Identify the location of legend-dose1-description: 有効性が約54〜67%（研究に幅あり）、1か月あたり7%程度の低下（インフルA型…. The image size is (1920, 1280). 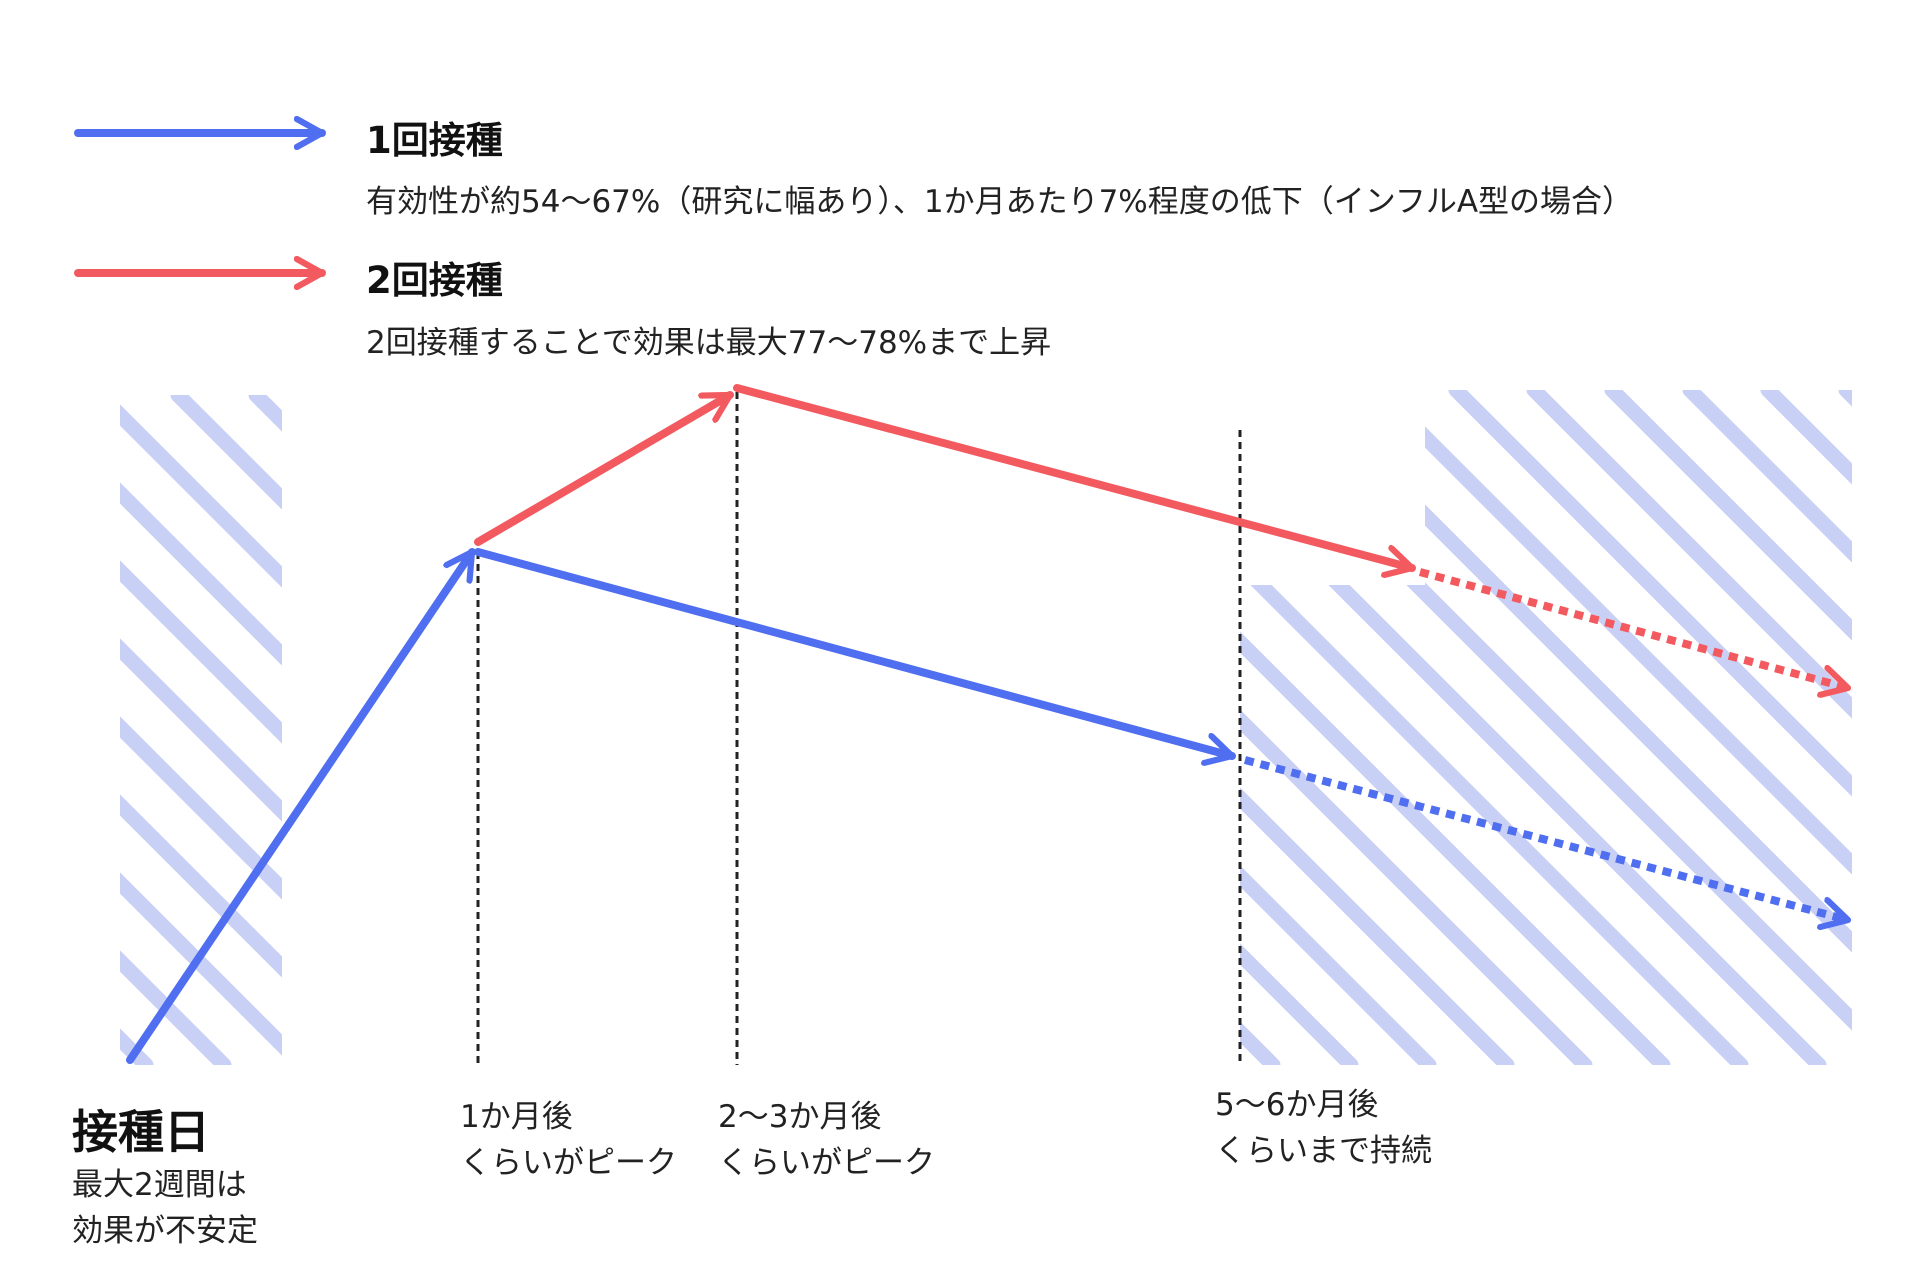
(1000, 202).